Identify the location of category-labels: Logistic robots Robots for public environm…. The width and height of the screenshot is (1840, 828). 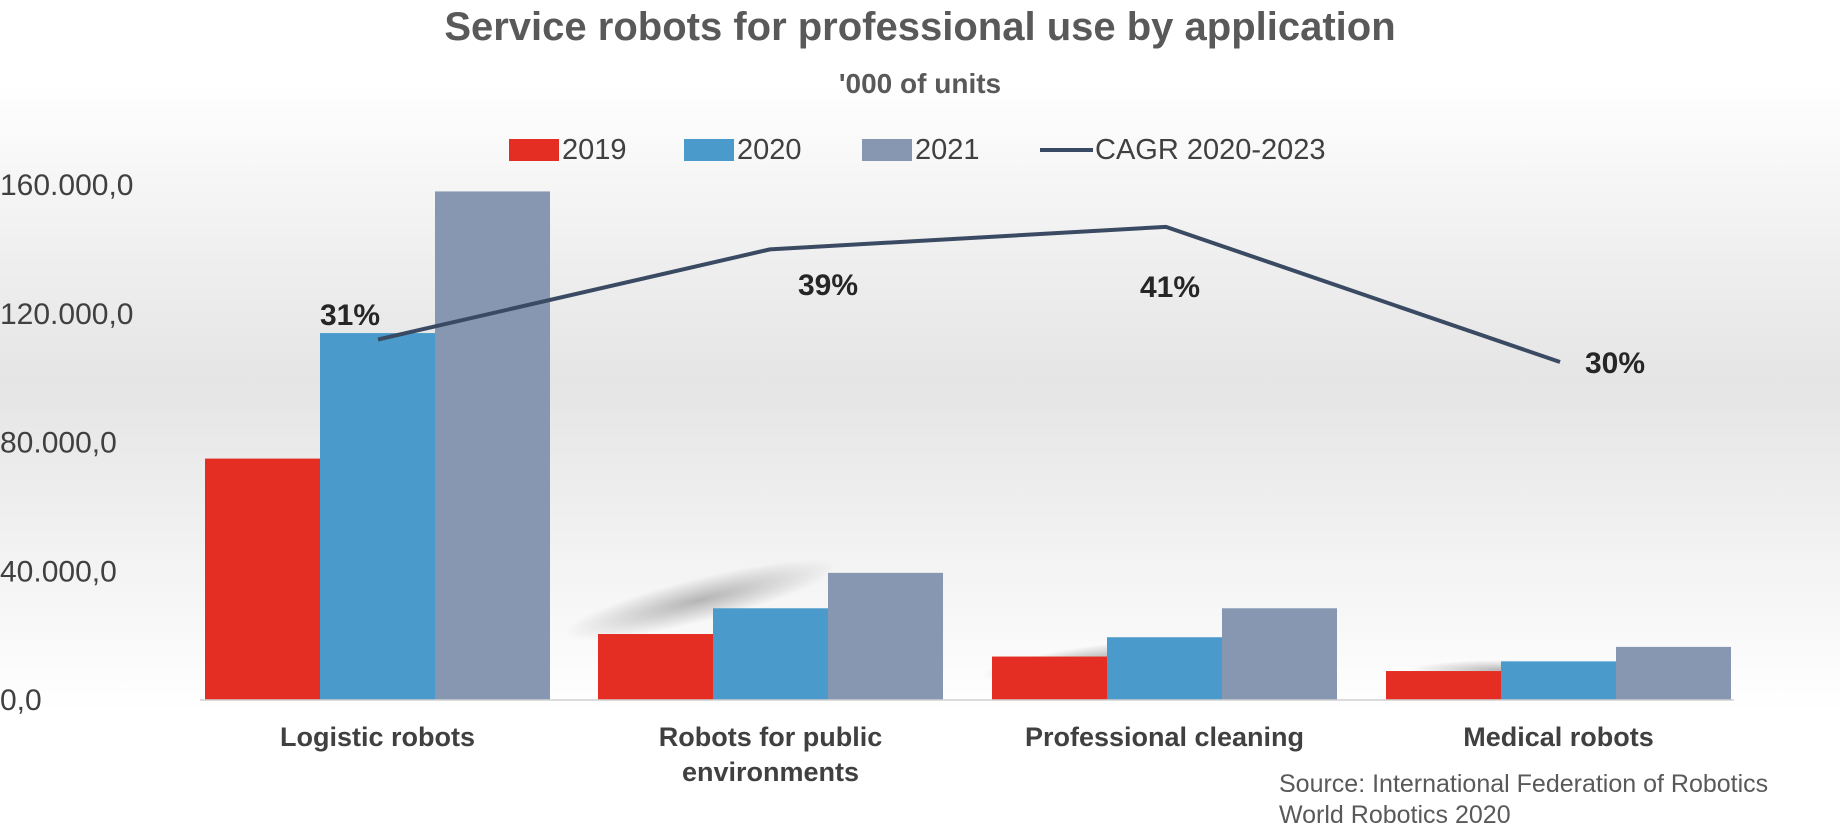
(967, 754).